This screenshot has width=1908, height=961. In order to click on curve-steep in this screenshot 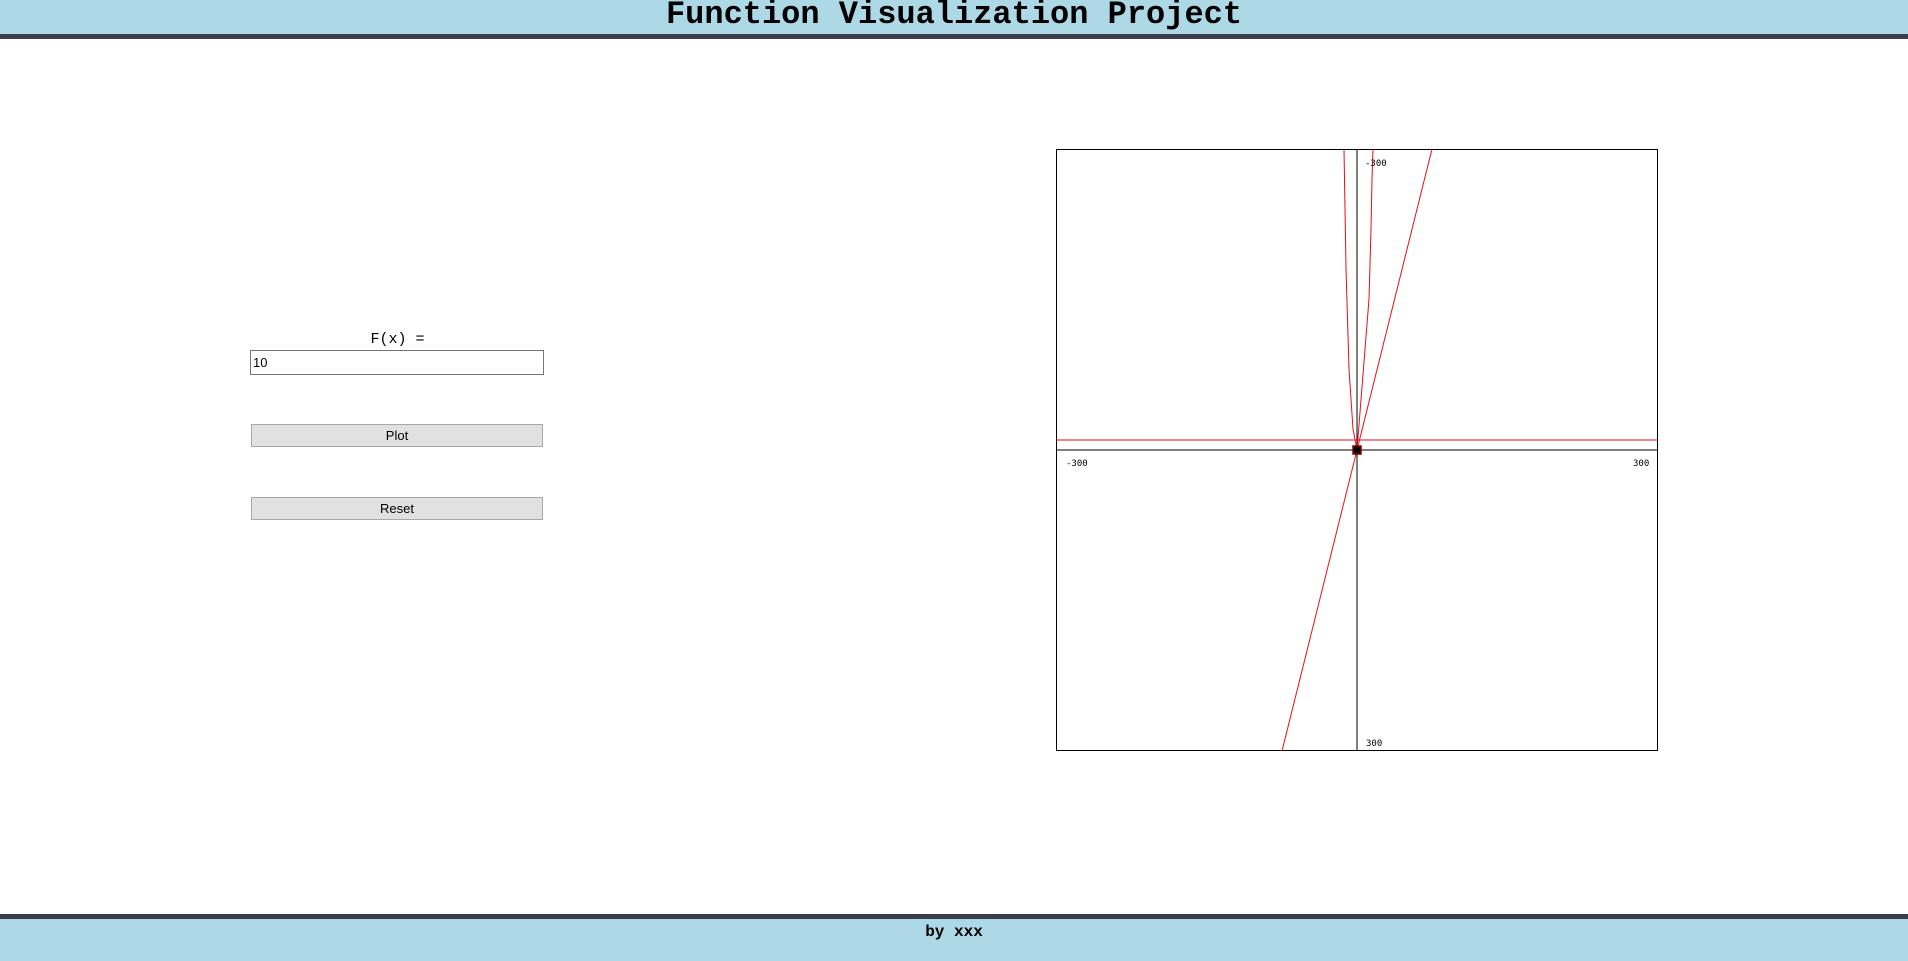, I will do `click(1365, 300)`.